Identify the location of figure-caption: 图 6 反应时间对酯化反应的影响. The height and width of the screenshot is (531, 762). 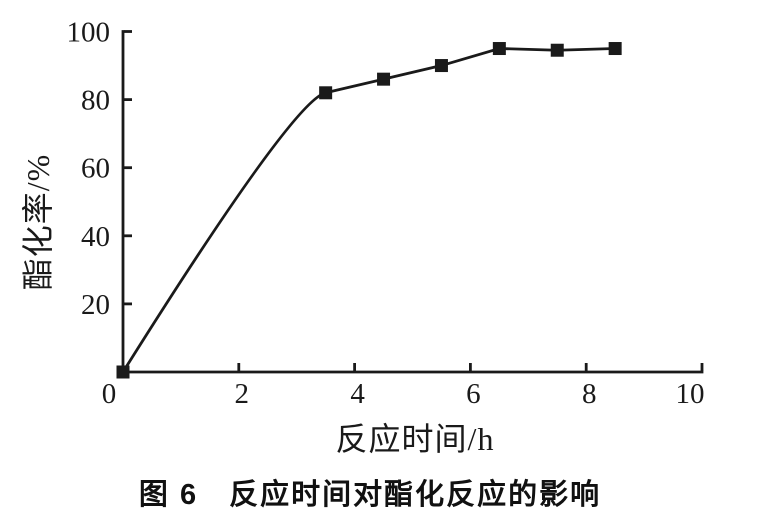
(370, 495).